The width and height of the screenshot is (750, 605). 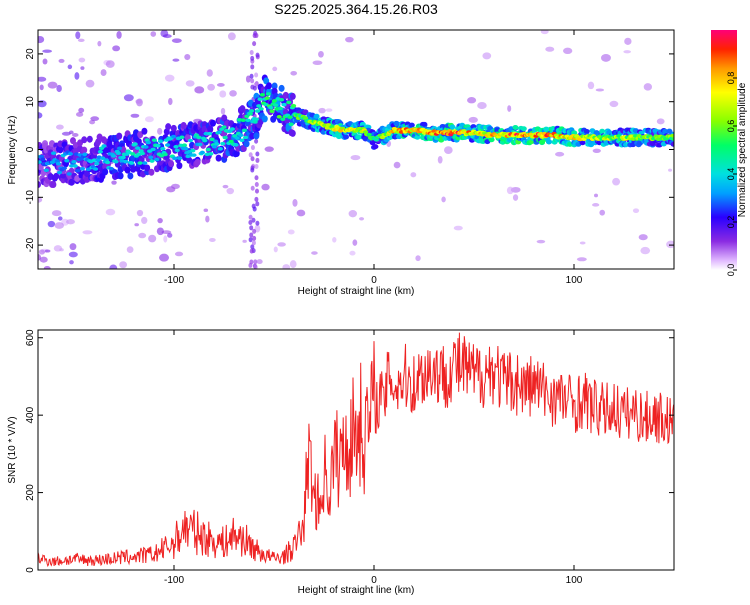 What do you see at coordinates (30, 54) in the screenshot?
I see `y-tick-label: 20` at bounding box center [30, 54].